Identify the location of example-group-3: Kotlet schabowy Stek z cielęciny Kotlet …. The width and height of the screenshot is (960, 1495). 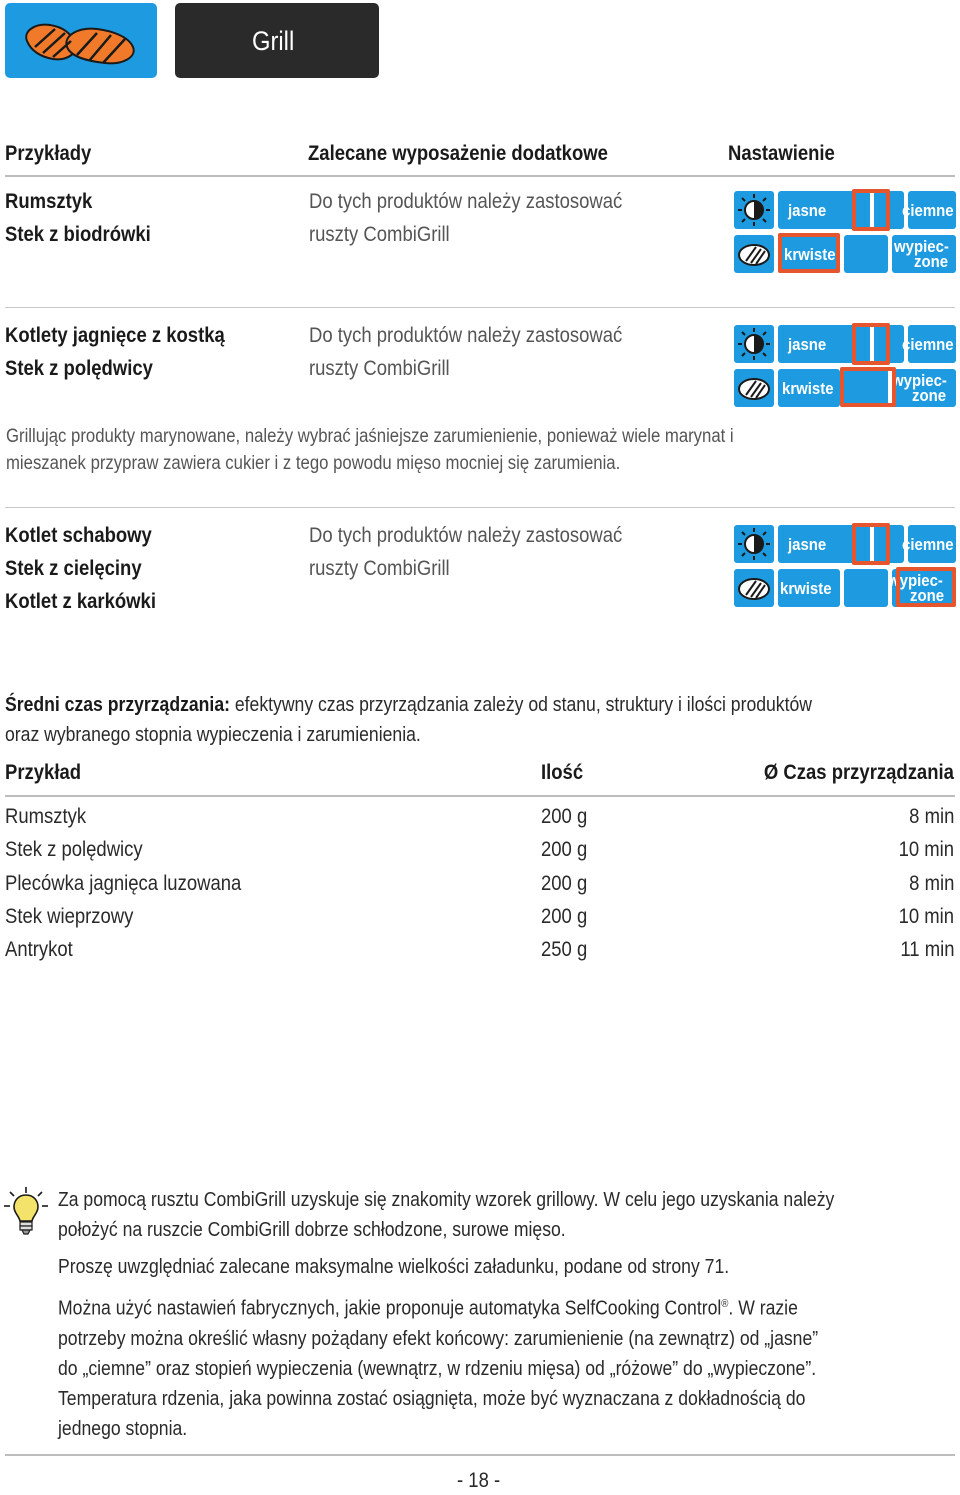
(91, 568).